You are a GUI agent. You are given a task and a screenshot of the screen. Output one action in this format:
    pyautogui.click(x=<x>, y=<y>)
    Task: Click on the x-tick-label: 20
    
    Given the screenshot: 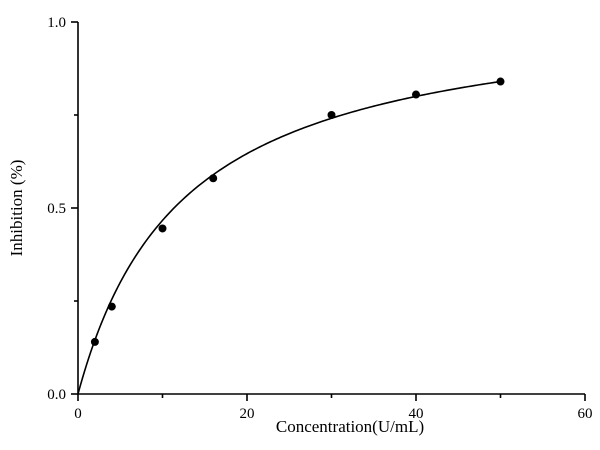 What is the action you would take?
    pyautogui.click(x=247, y=414)
    